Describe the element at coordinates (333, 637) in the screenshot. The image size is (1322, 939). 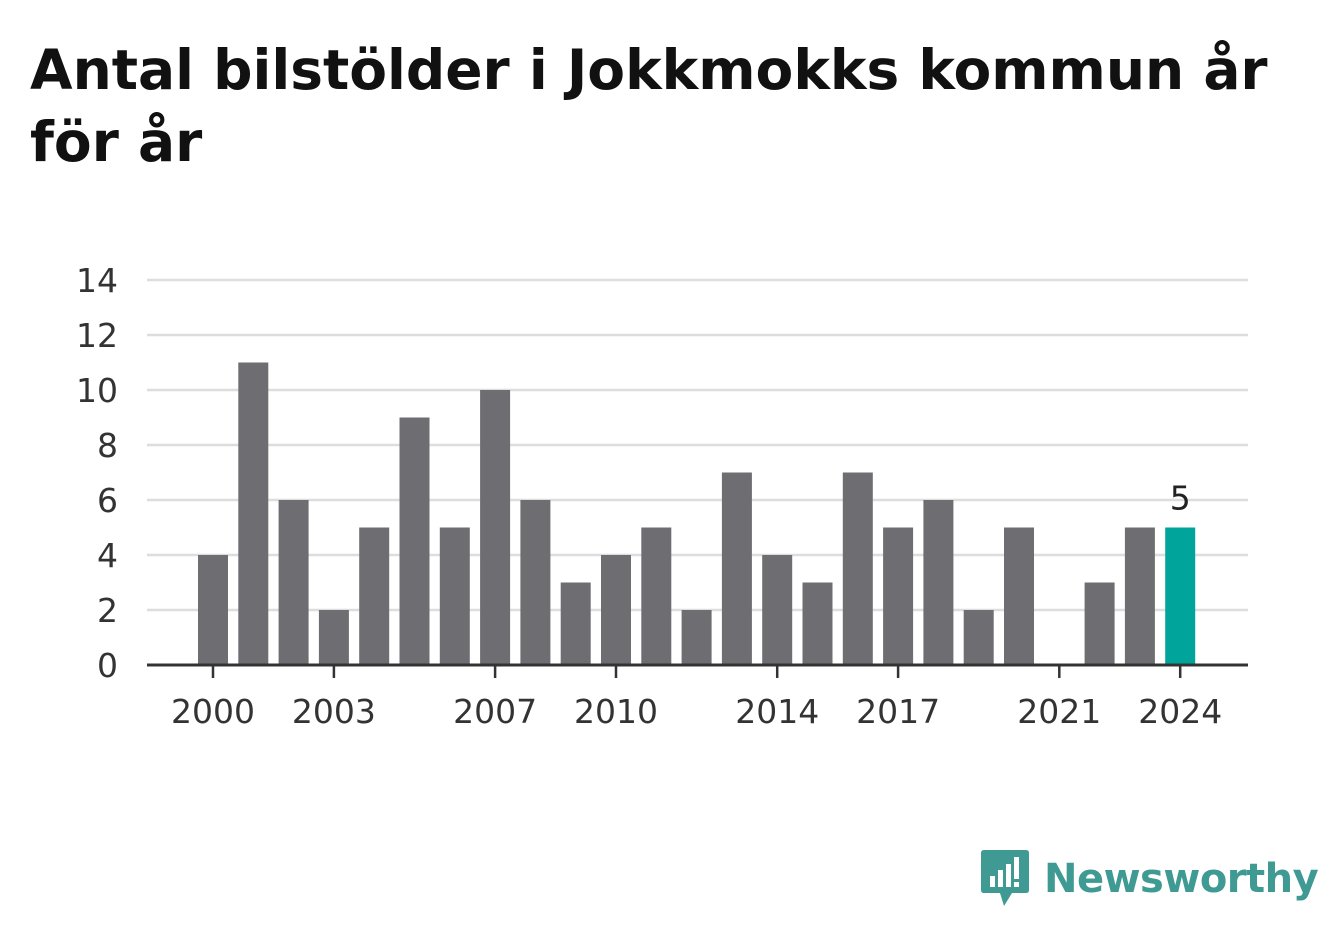
I see `bar-2003` at that location.